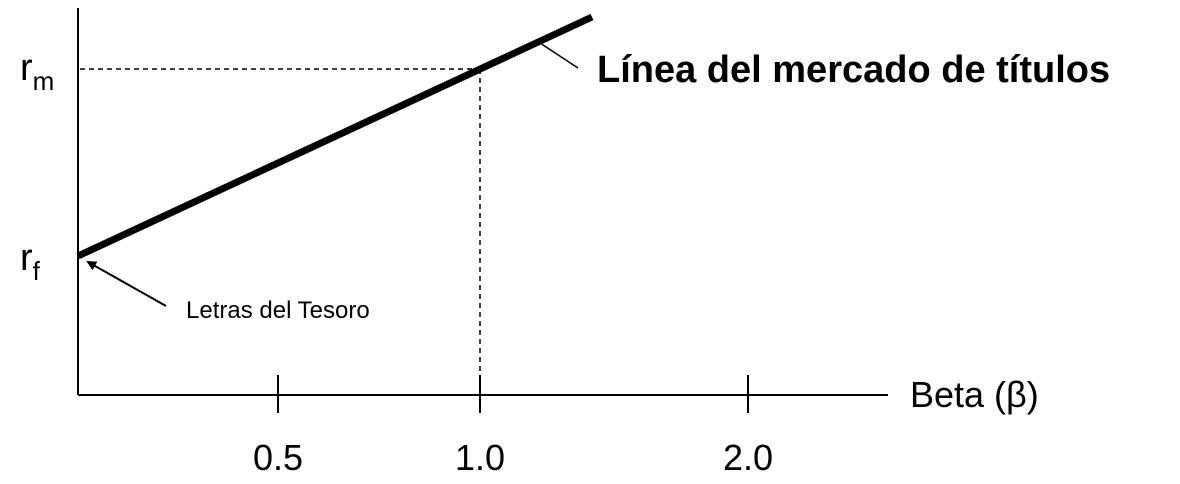 The height and width of the screenshot is (484, 1180). What do you see at coordinates (278, 310) in the screenshot?
I see `treasury-bill-note: Letras del Tesoro` at bounding box center [278, 310].